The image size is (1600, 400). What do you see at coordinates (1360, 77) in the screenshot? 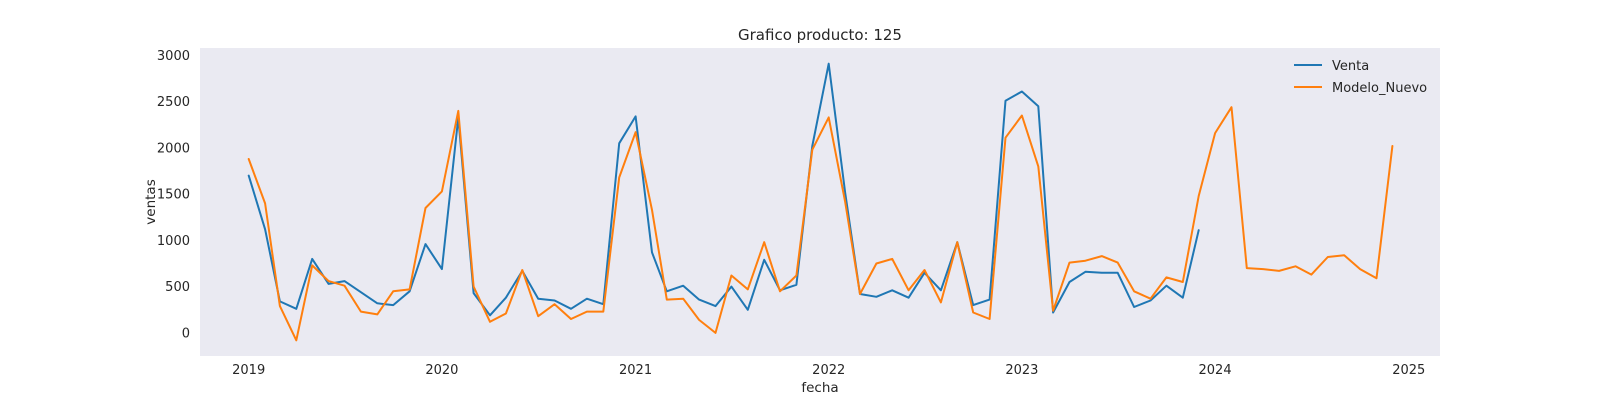
I see `legend: Venta Modelo_Nuevo` at bounding box center [1360, 77].